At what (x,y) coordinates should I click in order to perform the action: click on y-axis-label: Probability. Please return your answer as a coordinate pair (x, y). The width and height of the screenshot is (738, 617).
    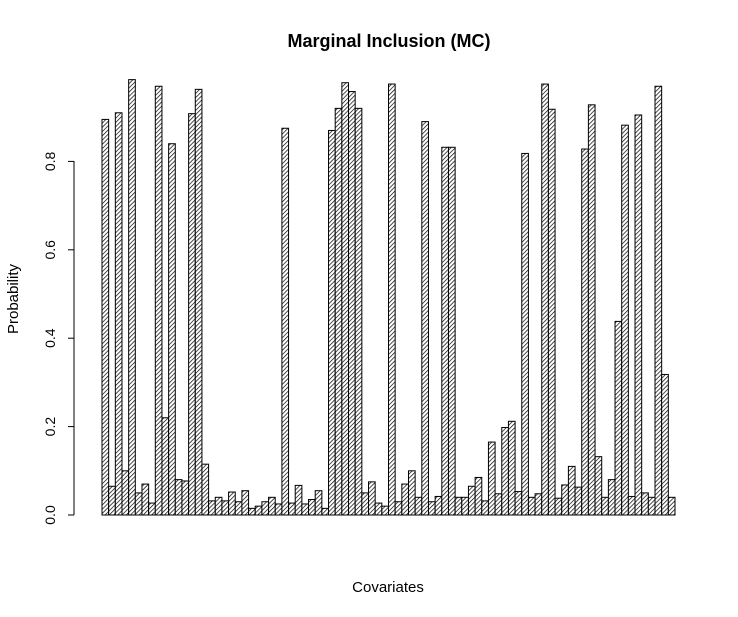
    Looking at the image, I should click on (13, 298).